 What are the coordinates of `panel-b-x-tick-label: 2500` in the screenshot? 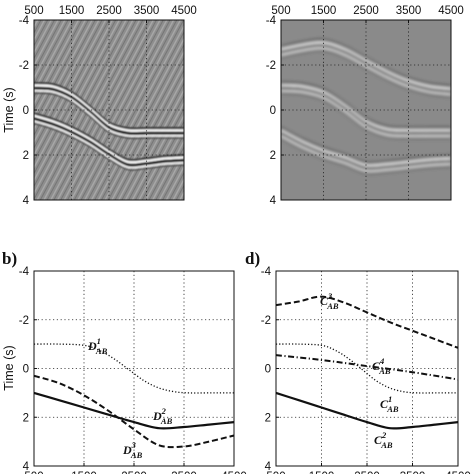 It's located at (366, 11).